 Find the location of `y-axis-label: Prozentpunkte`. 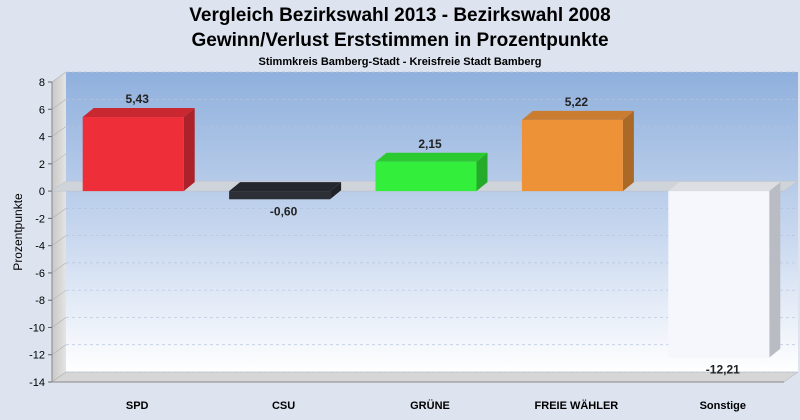

y-axis-label: Prozentpunkte is located at coordinates (18, 232).